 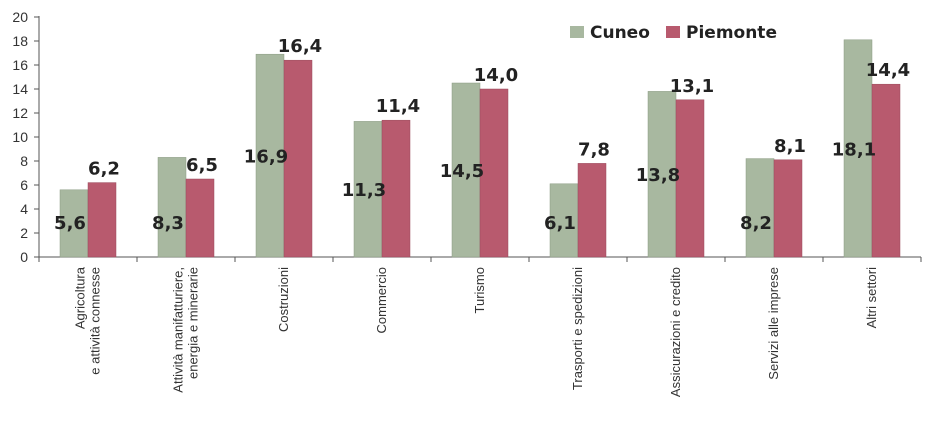 I want to click on category-label-line: Attività manifatturiere,, so click(x=178, y=330).